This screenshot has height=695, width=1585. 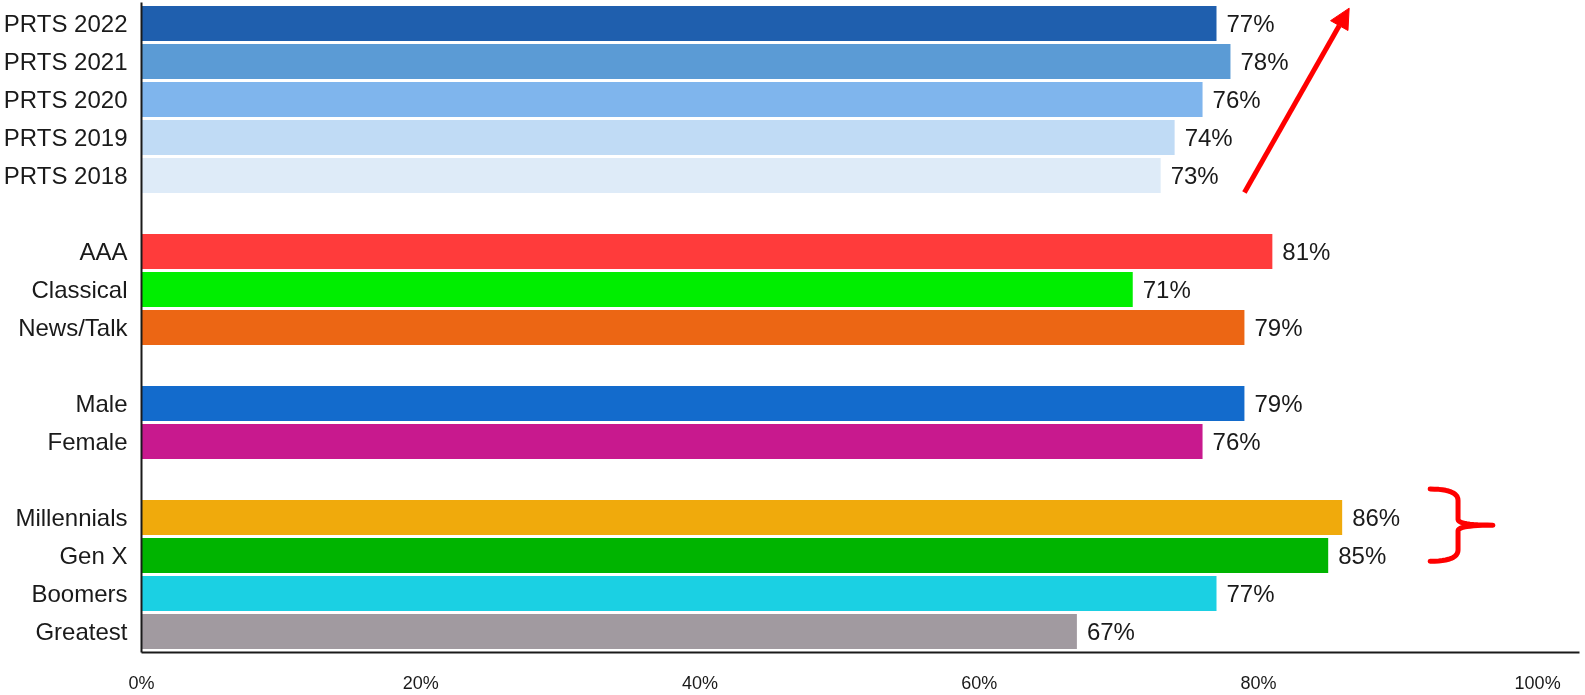 What do you see at coordinates (1537, 682) in the screenshot?
I see `x-tick-label: 100%` at bounding box center [1537, 682].